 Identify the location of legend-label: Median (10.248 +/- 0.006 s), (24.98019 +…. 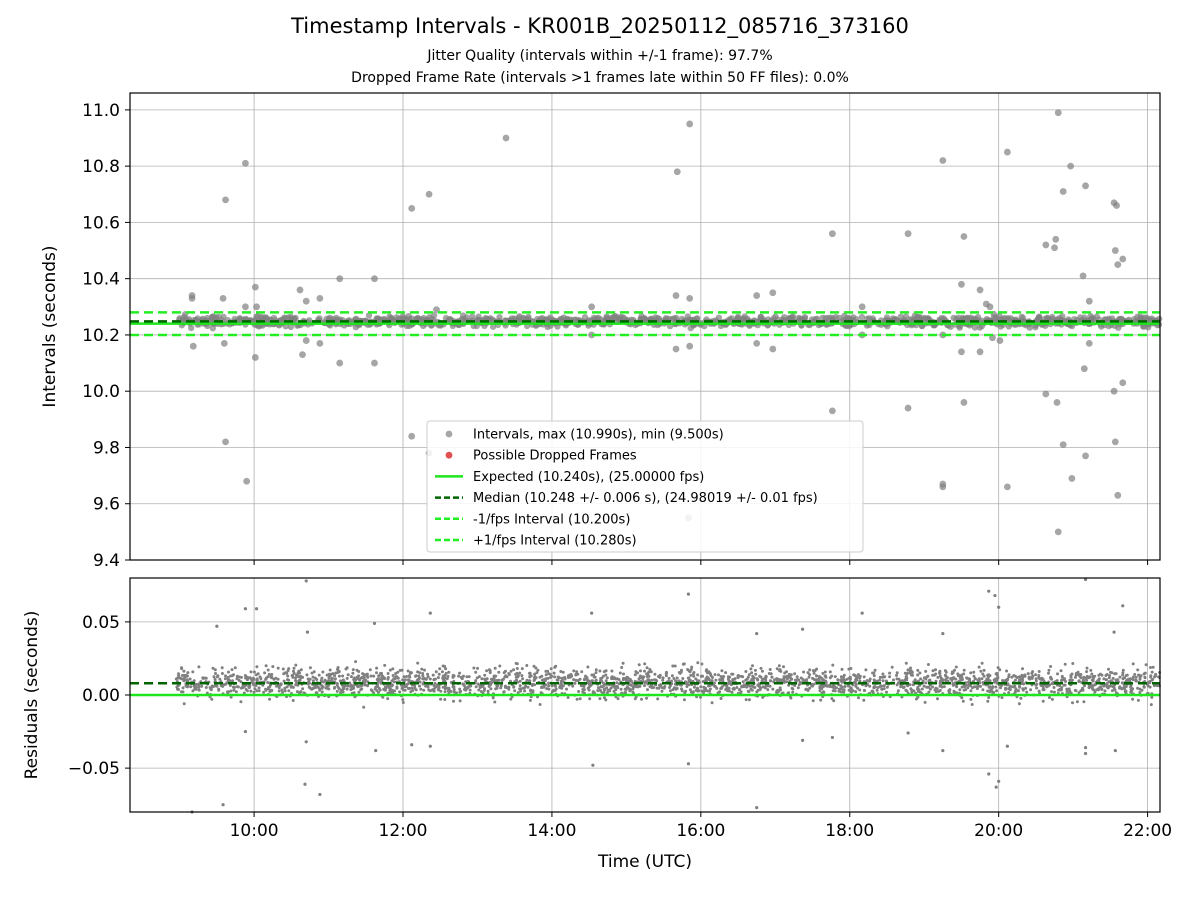
(645, 498).